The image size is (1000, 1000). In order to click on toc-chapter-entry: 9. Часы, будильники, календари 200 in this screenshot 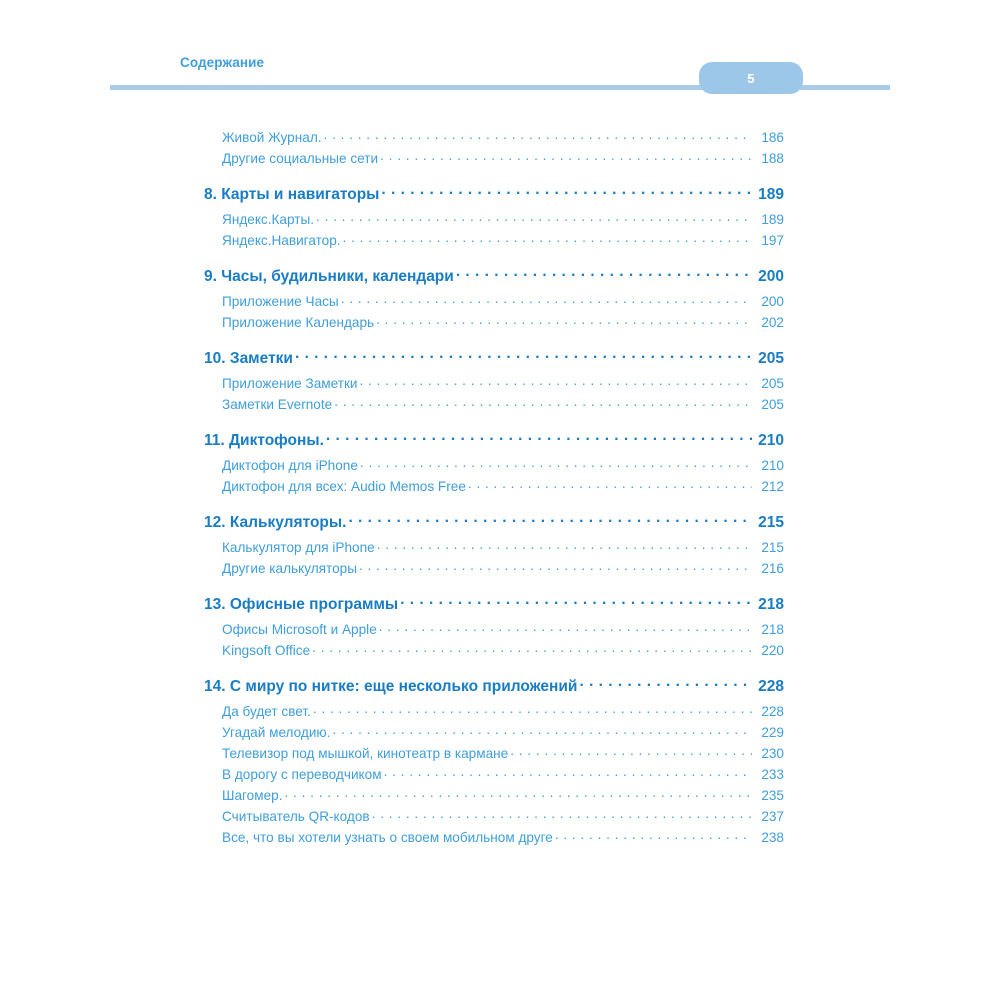, I will do `click(494, 278)`.